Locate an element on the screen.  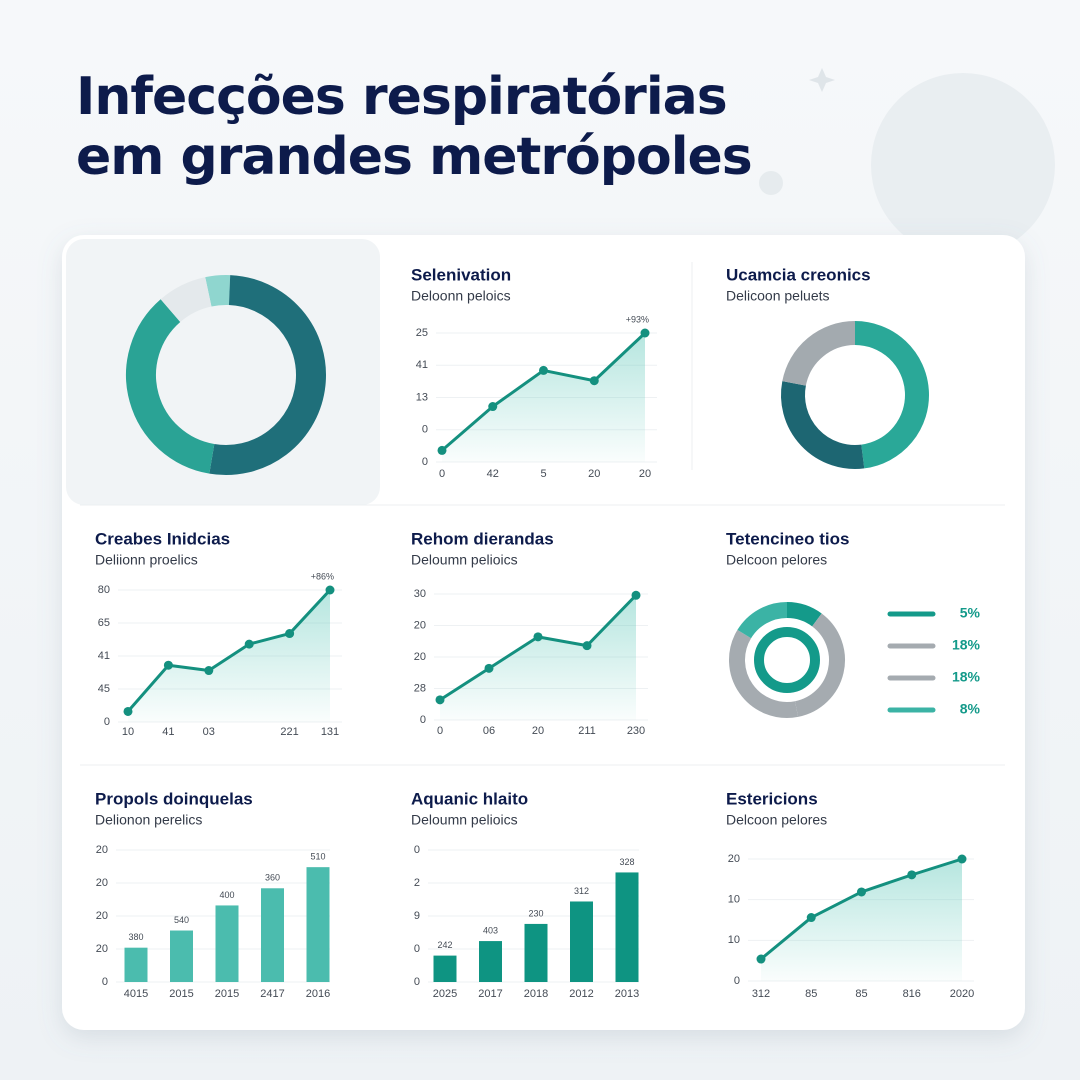
annotation: +86% is located at coordinates (322, 576).